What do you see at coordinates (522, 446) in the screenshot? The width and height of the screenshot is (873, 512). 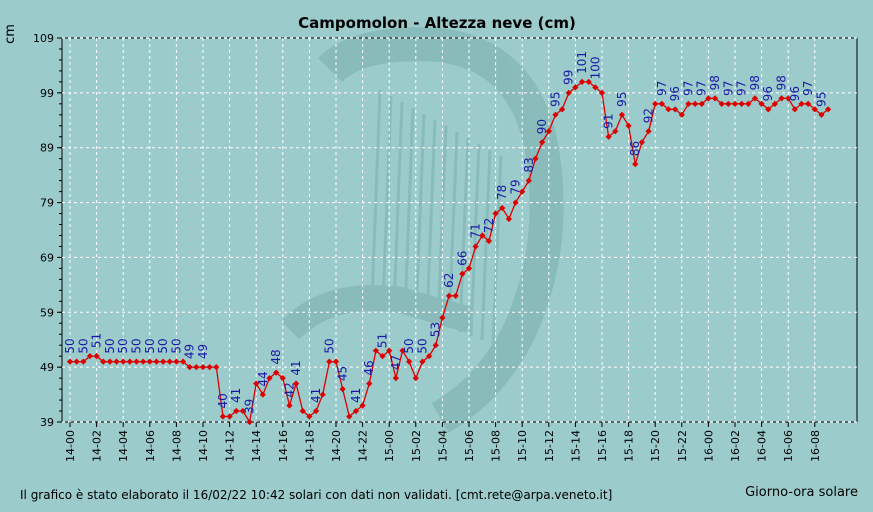 I see `x-tick-label: 15-10` at bounding box center [522, 446].